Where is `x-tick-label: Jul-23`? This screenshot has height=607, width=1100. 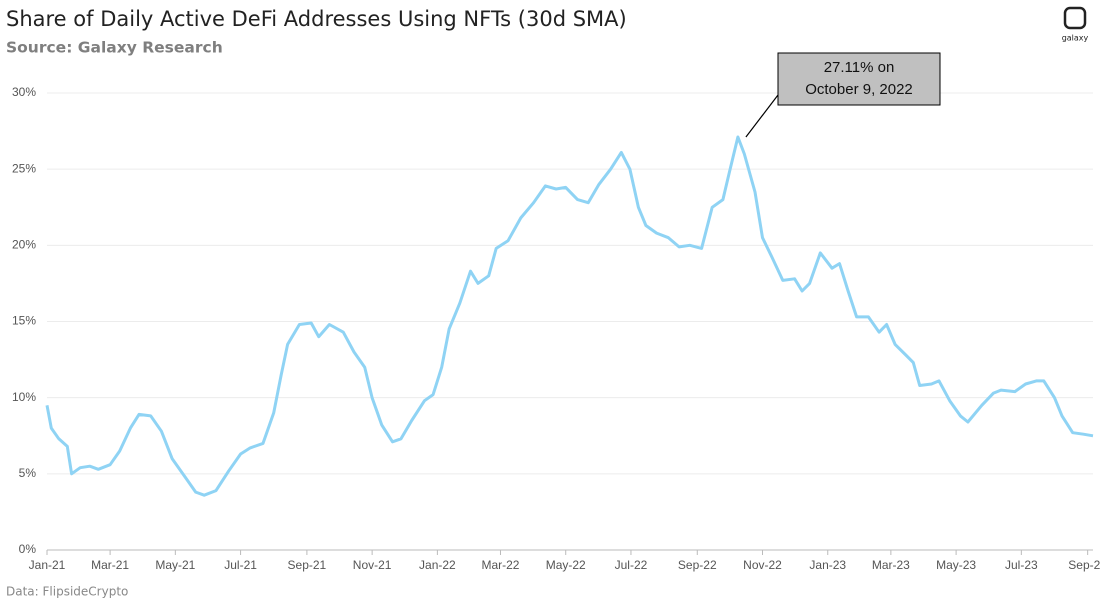
x-tick-label: Jul-23 is located at coordinates (1021, 565).